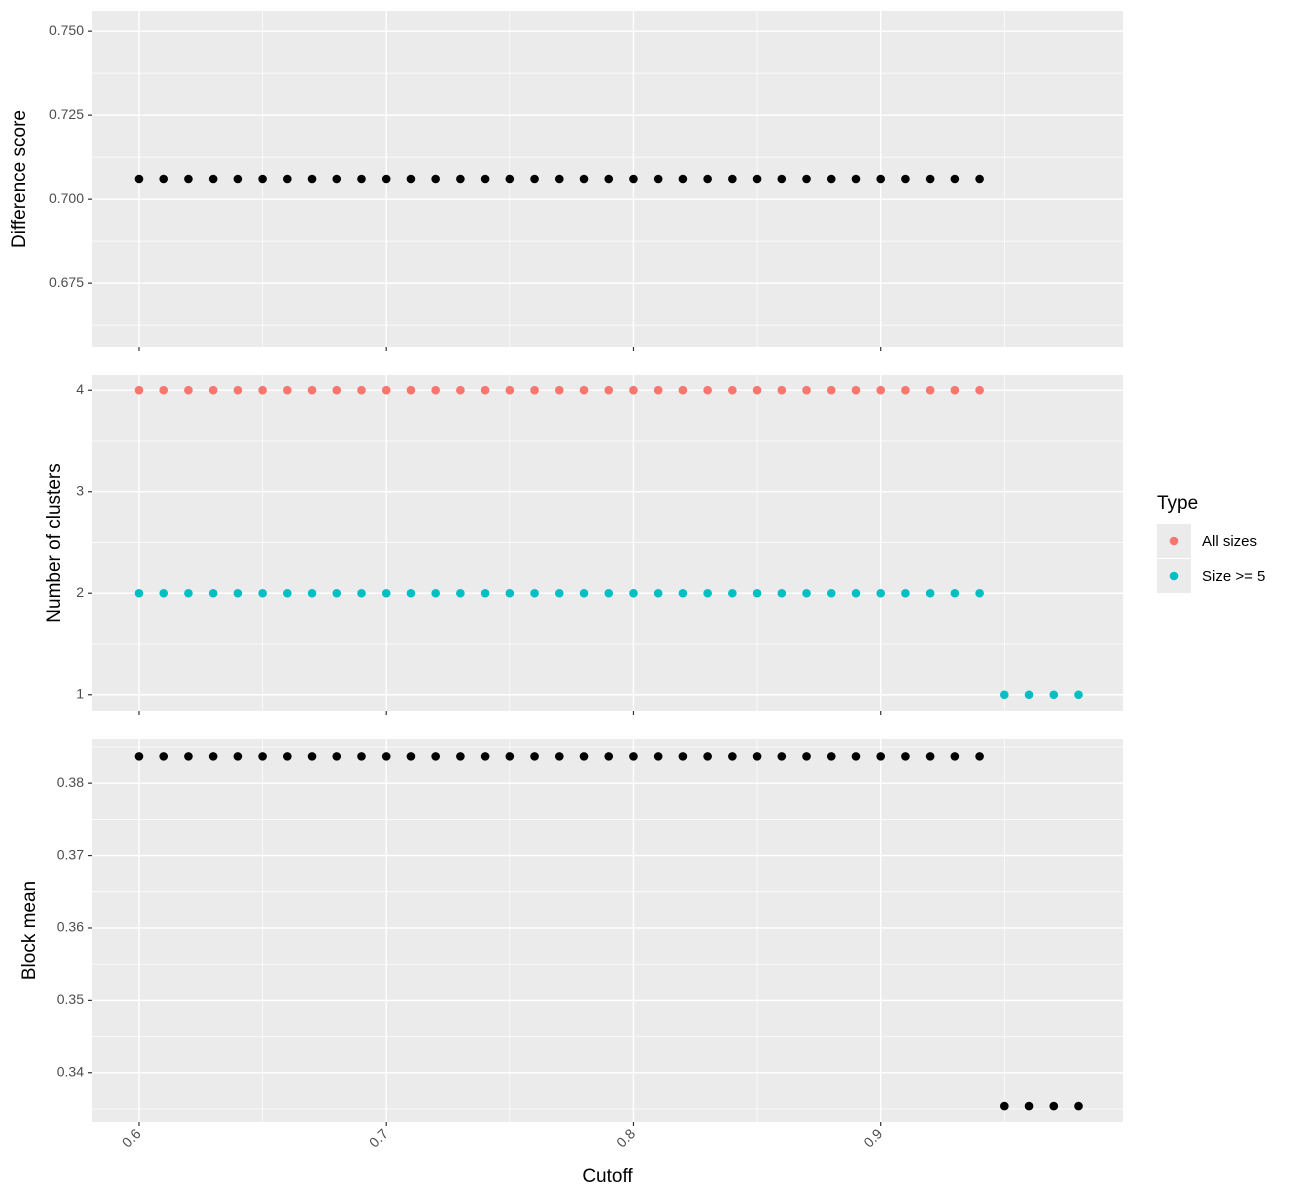 This screenshot has width=1300, height=1200. What do you see at coordinates (66, 198) in the screenshot?
I see `y-tick-label: 0.700` at bounding box center [66, 198].